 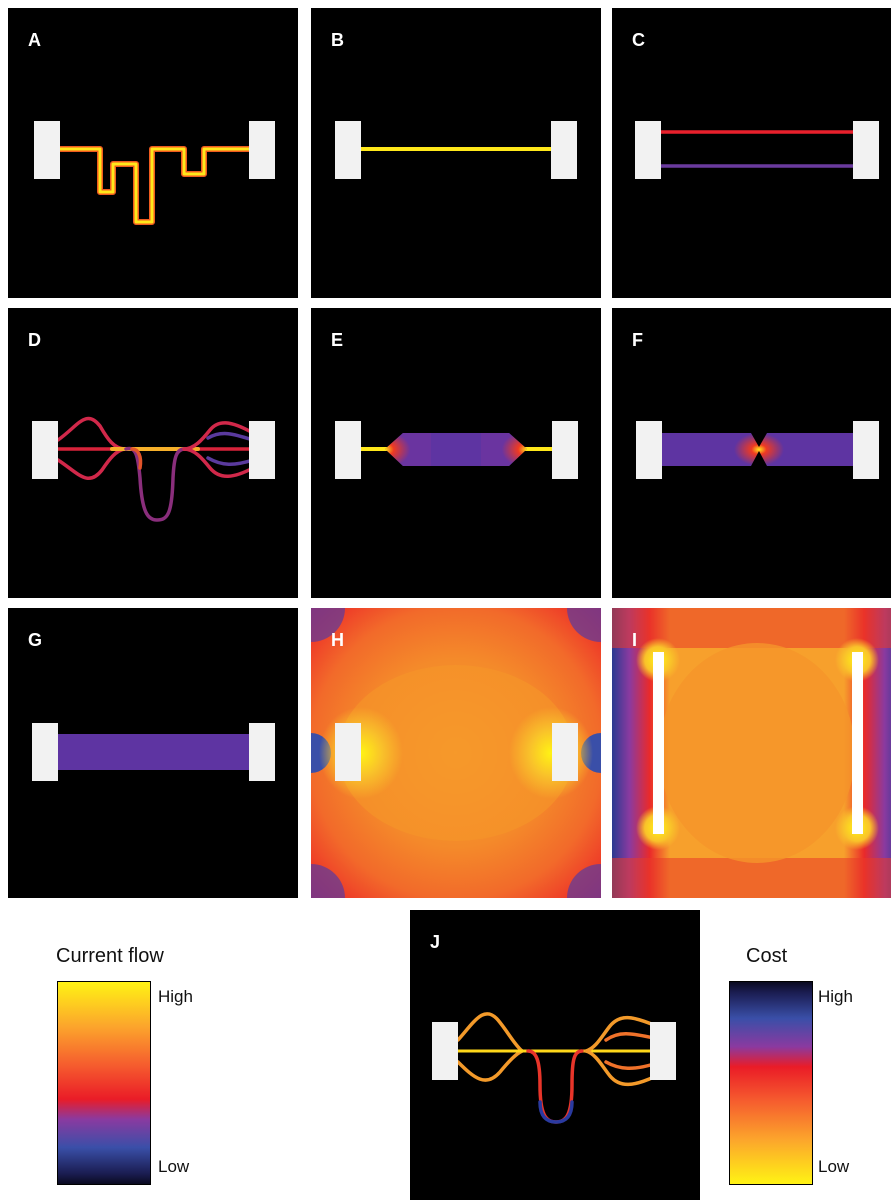 I want to click on panel-b-electrode-left, so click(x=348, y=150).